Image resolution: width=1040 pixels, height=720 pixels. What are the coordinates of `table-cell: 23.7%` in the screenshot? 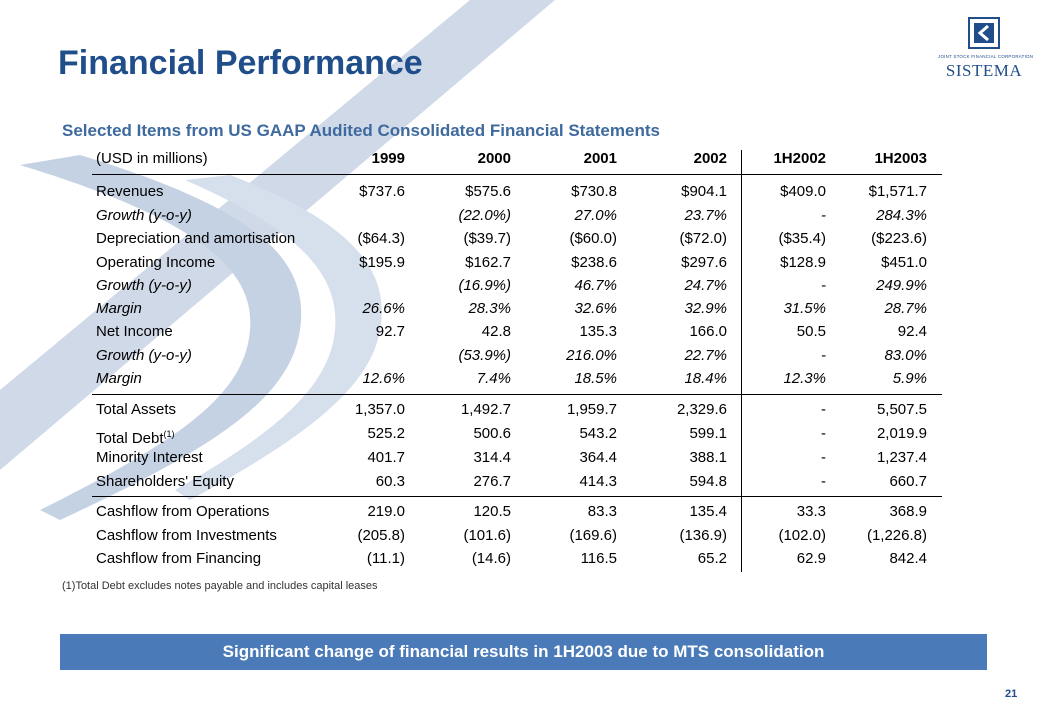 It's located at (705, 215).